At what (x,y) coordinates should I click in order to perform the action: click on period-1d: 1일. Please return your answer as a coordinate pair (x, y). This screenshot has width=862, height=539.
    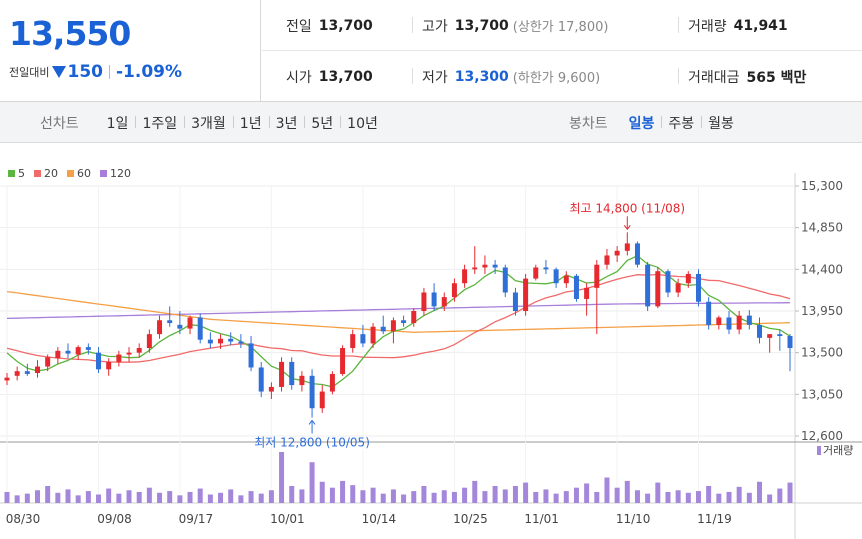
    Looking at the image, I should click on (117, 123).